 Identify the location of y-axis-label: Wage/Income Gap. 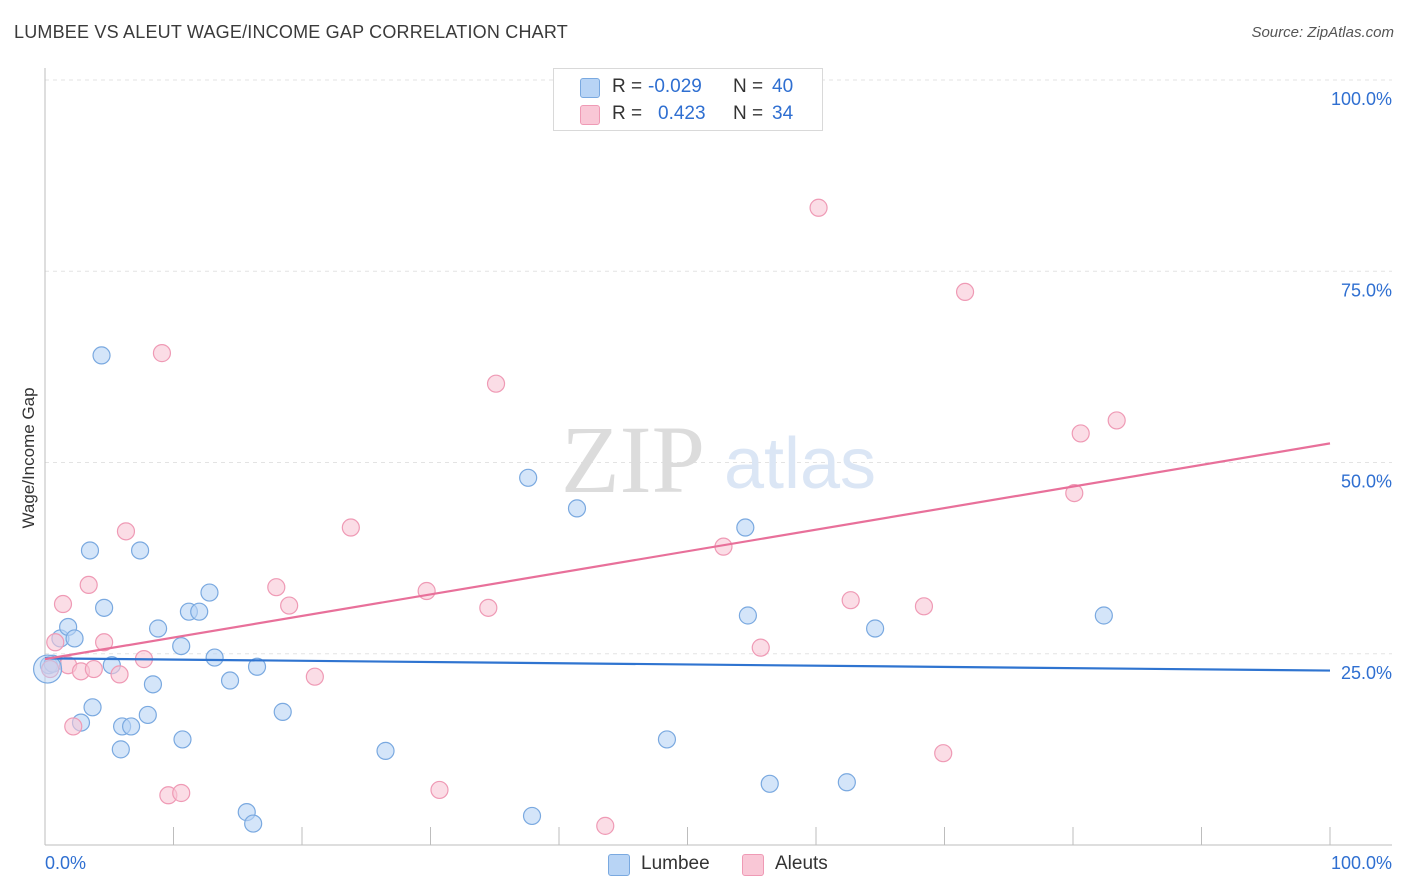
(28, 457).